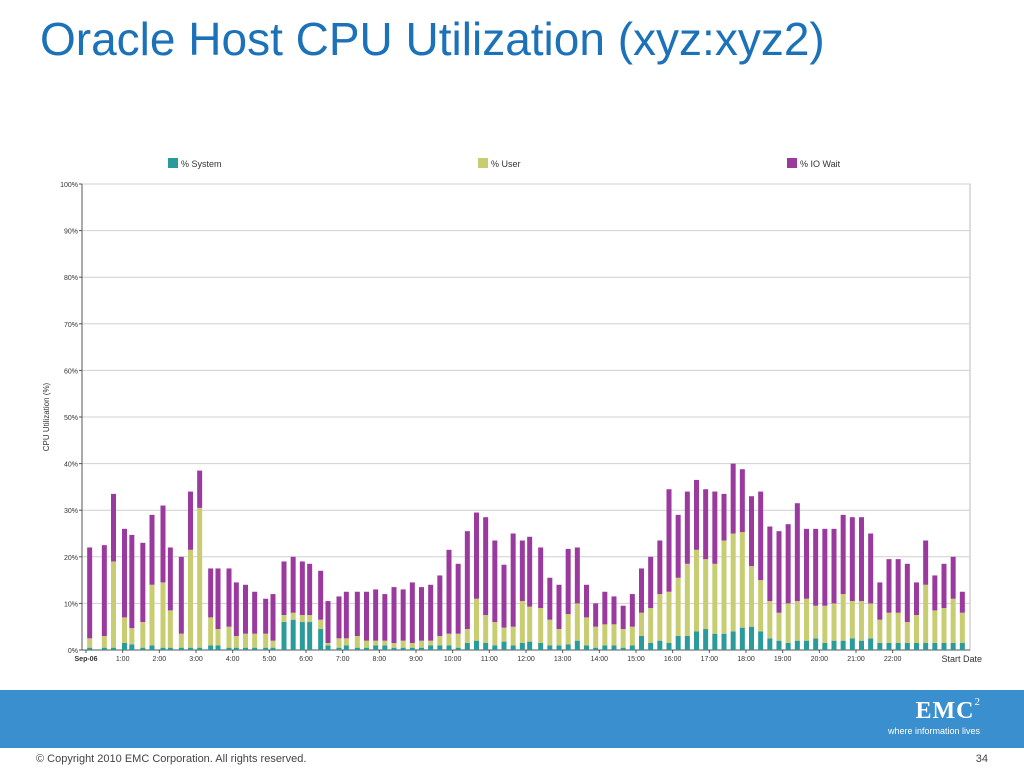 The image size is (1024, 768). I want to click on logo-tagline: where information lives, so click(933, 731).